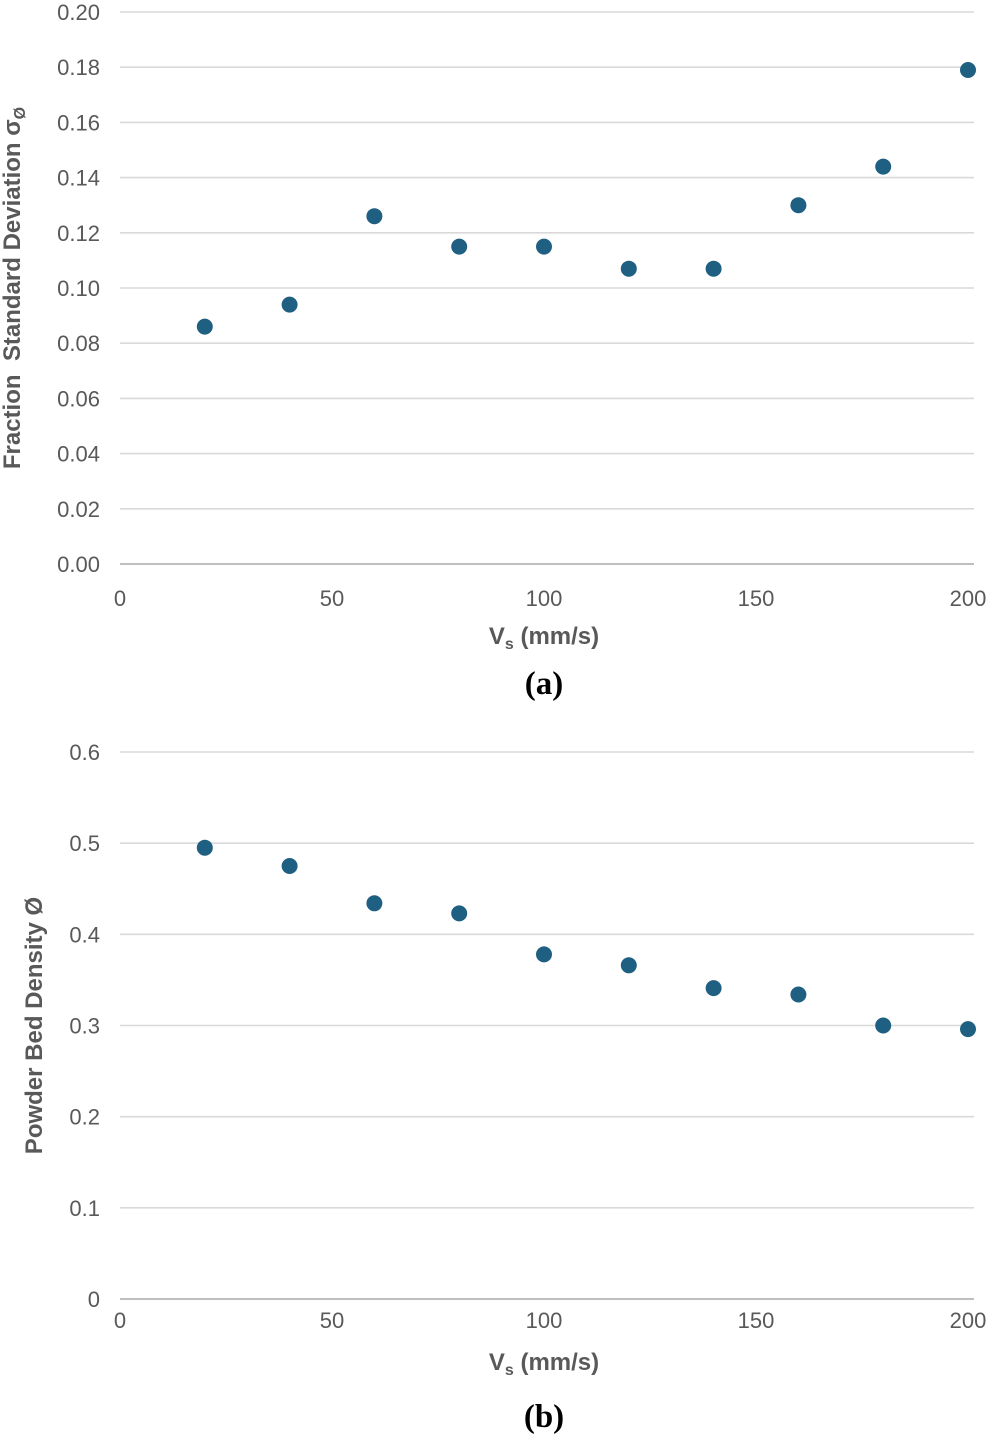  What do you see at coordinates (544, 684) in the screenshot?
I see `caption-a: (a)` at bounding box center [544, 684].